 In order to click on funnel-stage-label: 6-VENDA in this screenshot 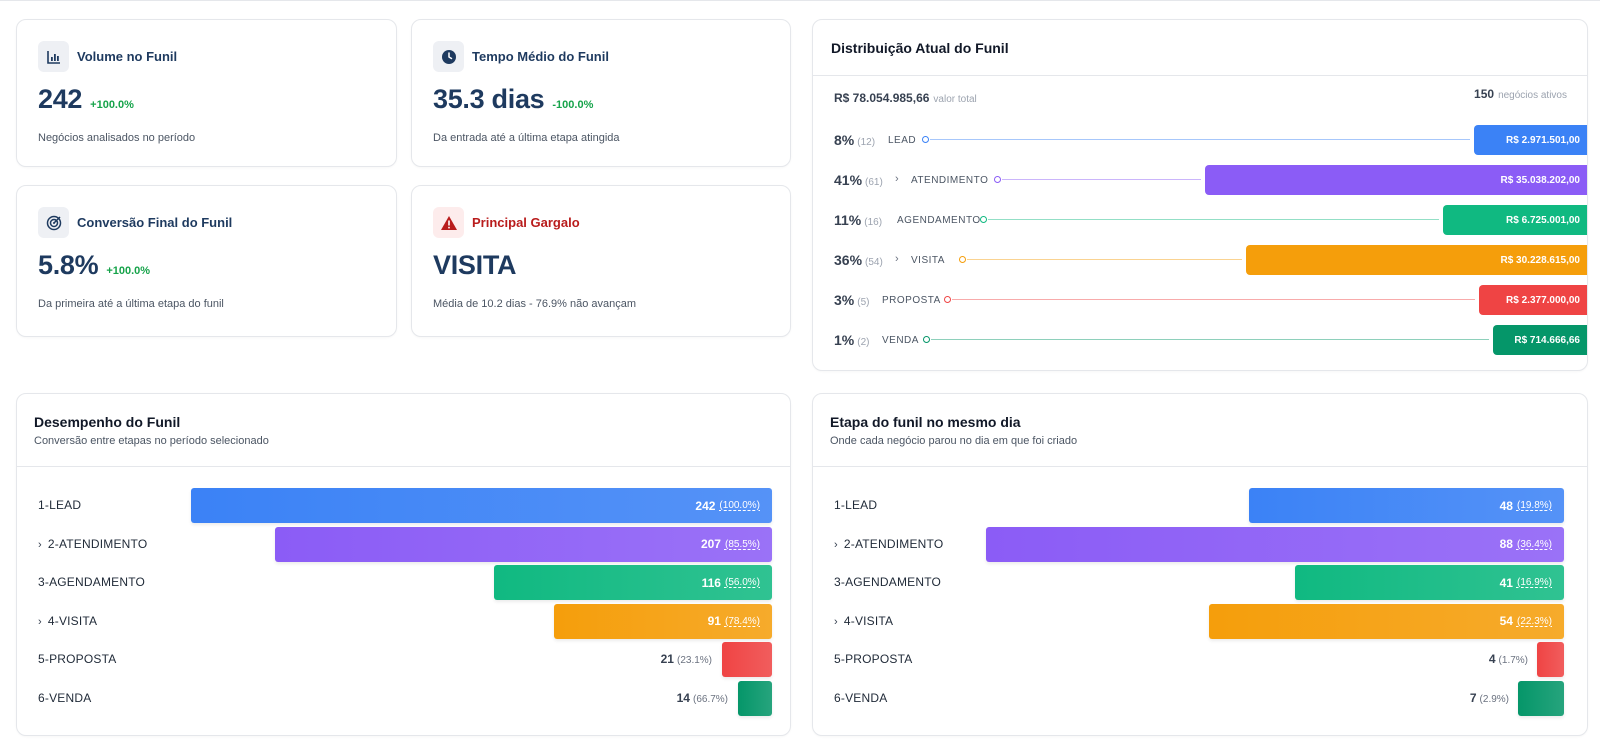, I will do `click(64, 698)`.